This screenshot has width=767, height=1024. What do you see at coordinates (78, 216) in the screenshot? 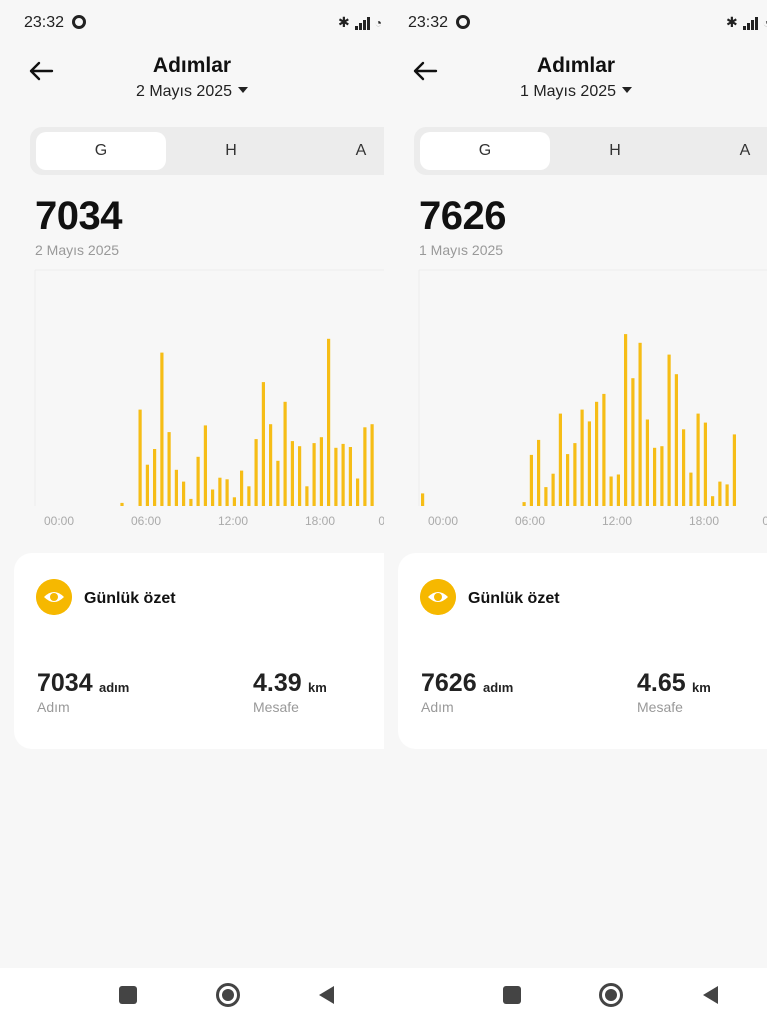
I see `total-steps: 7034` at bounding box center [78, 216].